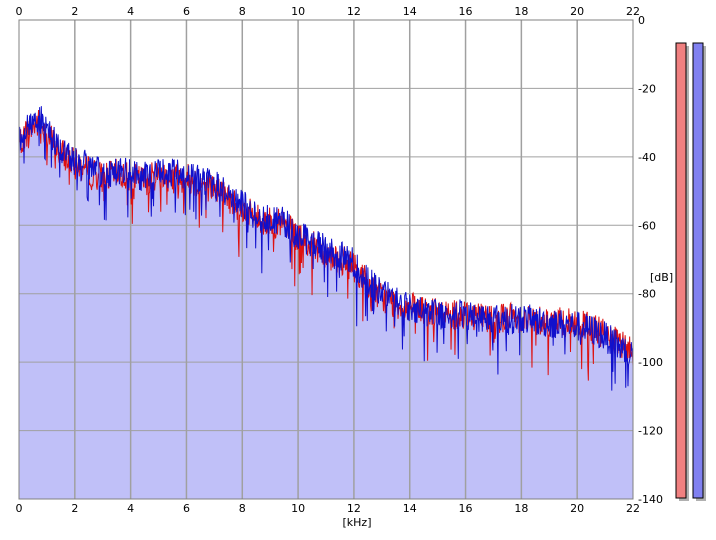 This screenshot has height=540, width=716. I want to click on x-tick-label-bottom: 4, so click(130, 508).